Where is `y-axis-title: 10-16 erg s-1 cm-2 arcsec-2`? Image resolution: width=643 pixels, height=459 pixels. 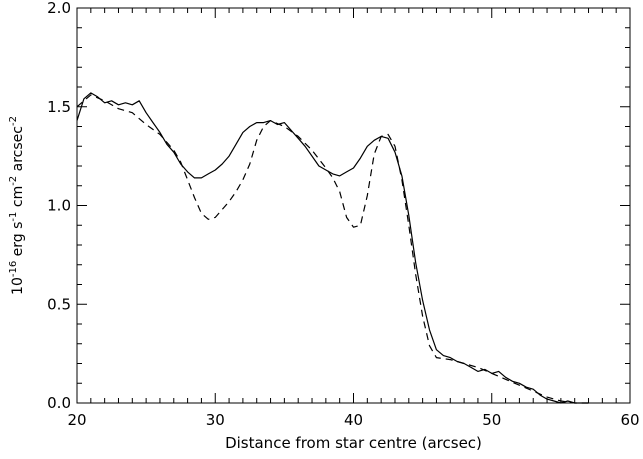 y-axis-title: 10-16 erg s-1 cm-2 arcsec-2 is located at coordinates (17, 205).